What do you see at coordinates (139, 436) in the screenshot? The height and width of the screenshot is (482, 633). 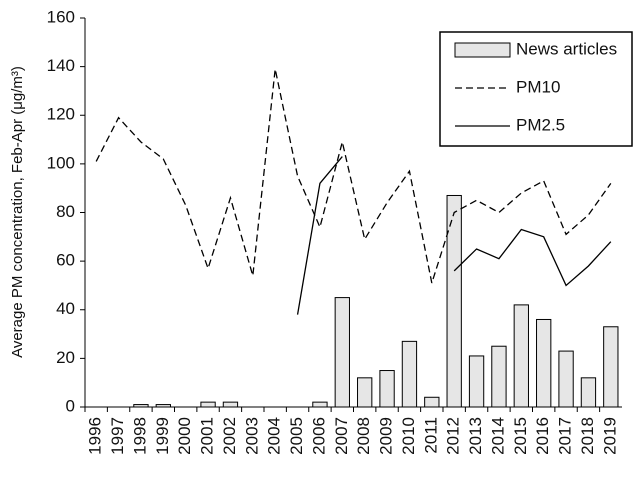 I see `x-tick-label: 1998` at bounding box center [139, 436].